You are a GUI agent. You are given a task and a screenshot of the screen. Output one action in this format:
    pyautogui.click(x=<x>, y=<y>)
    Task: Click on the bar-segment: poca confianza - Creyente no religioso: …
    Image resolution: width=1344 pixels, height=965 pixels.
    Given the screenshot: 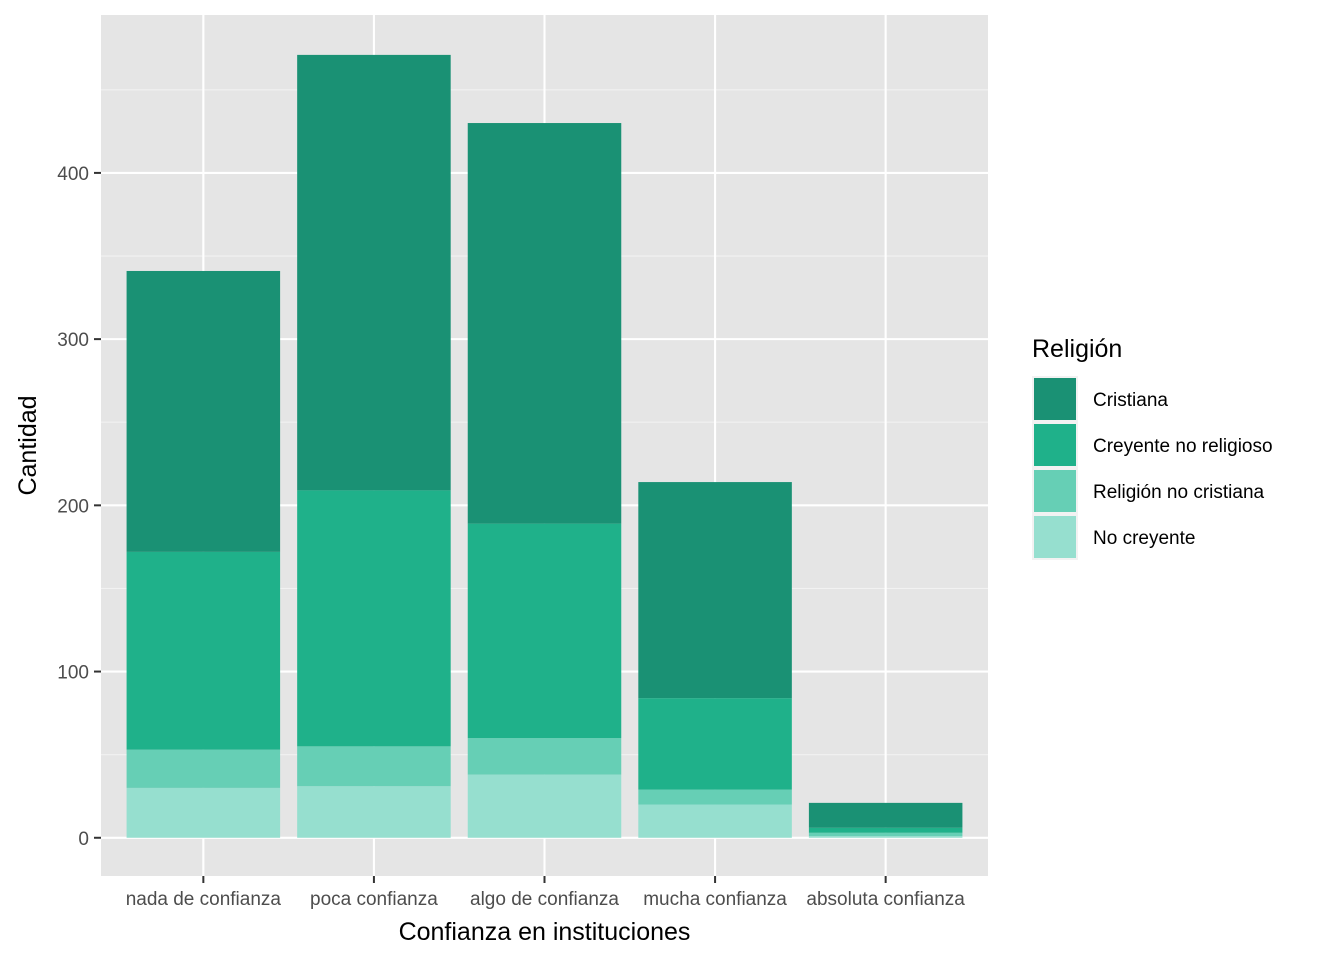 What is the action you would take?
    pyautogui.click(x=374, y=618)
    